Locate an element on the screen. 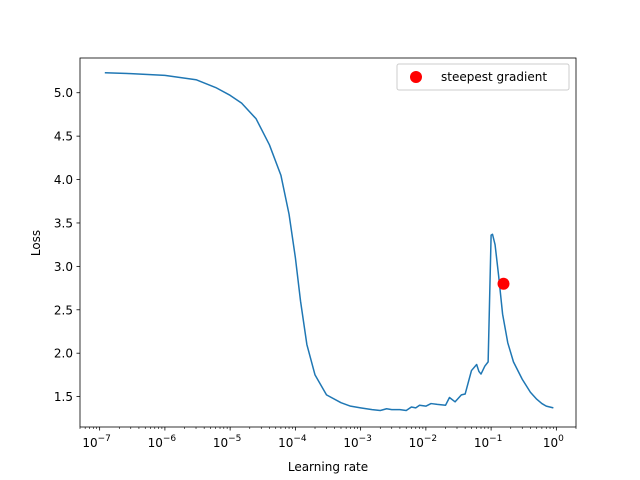 The width and height of the screenshot is (640, 480). legend: steepest gradient is located at coordinates (483, 77).